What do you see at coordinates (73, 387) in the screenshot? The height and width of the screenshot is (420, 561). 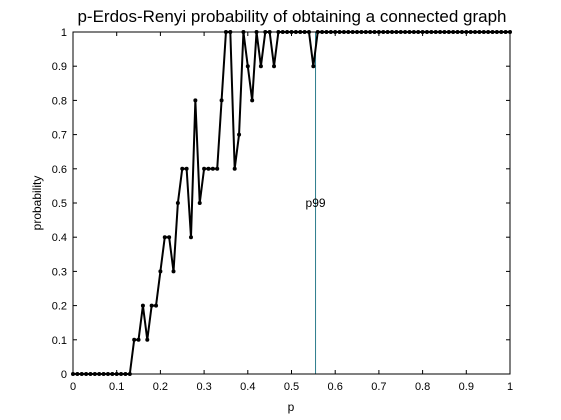 I see `x-tick-label: 0` at bounding box center [73, 387].